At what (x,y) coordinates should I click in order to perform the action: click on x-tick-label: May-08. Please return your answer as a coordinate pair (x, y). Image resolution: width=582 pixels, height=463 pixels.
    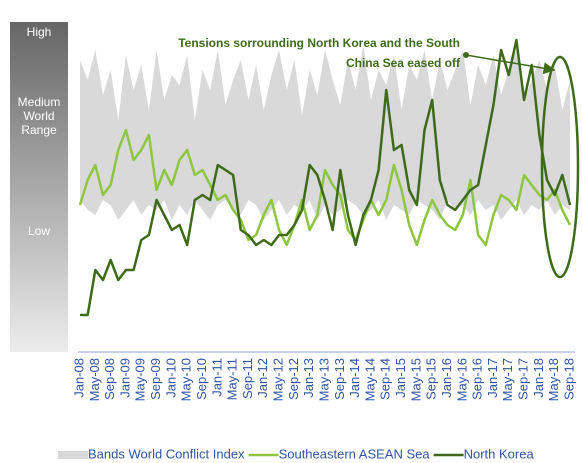
    Looking at the image, I should click on (94, 379).